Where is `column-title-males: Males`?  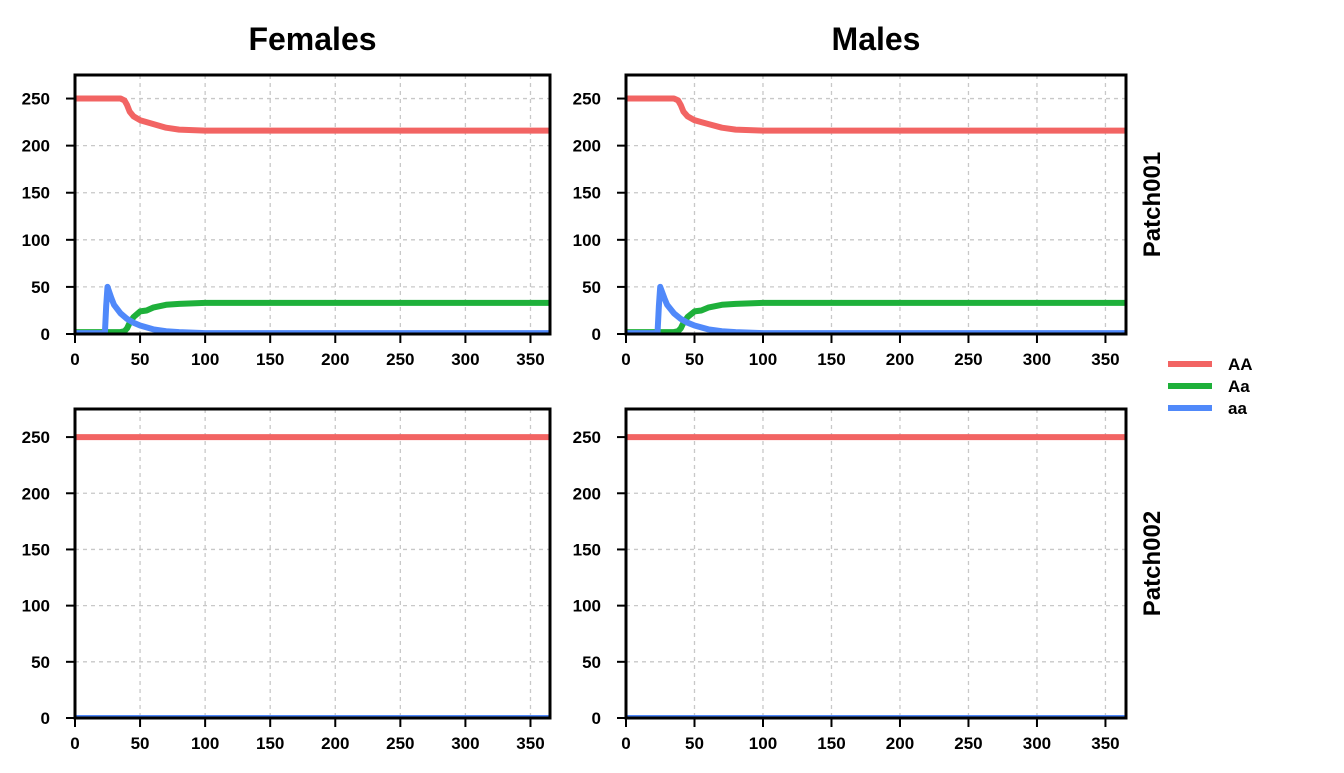
column-title-males: Males is located at coordinates (876, 39).